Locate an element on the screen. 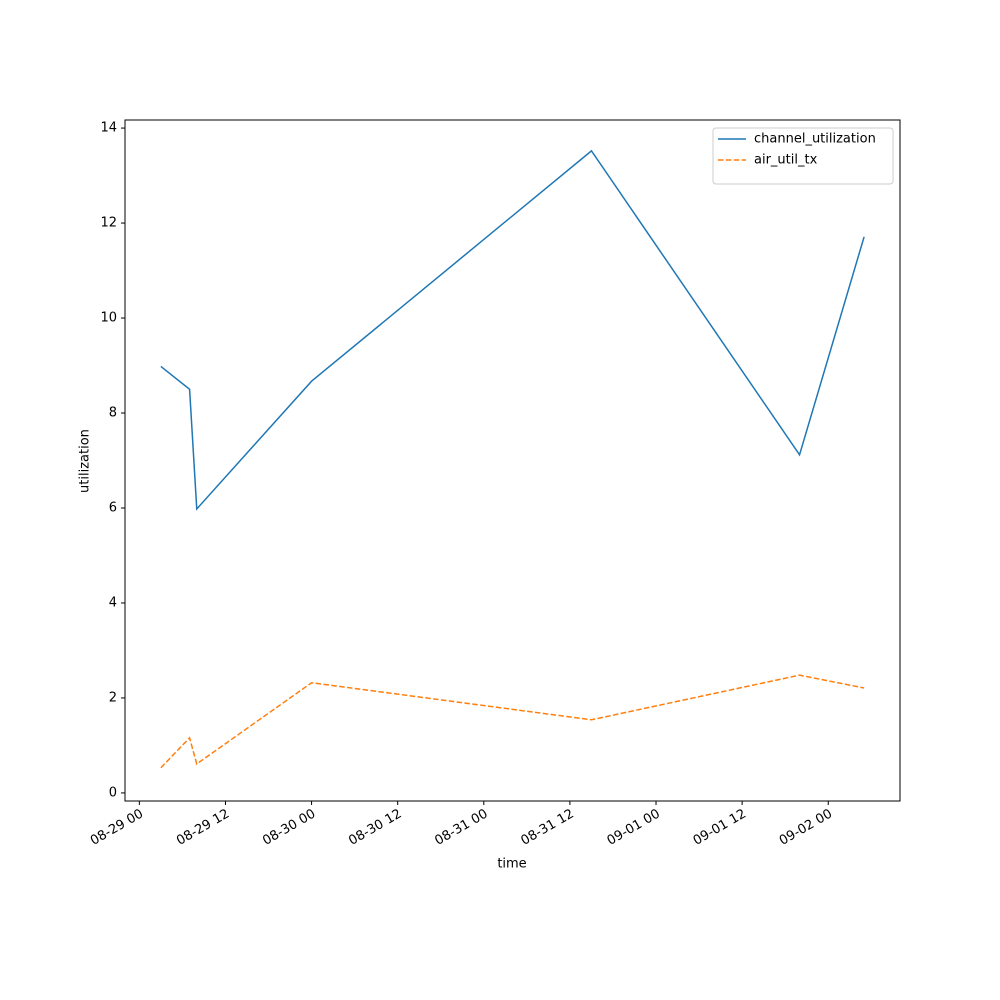  y-tick-label: 4 is located at coordinates (113, 602).